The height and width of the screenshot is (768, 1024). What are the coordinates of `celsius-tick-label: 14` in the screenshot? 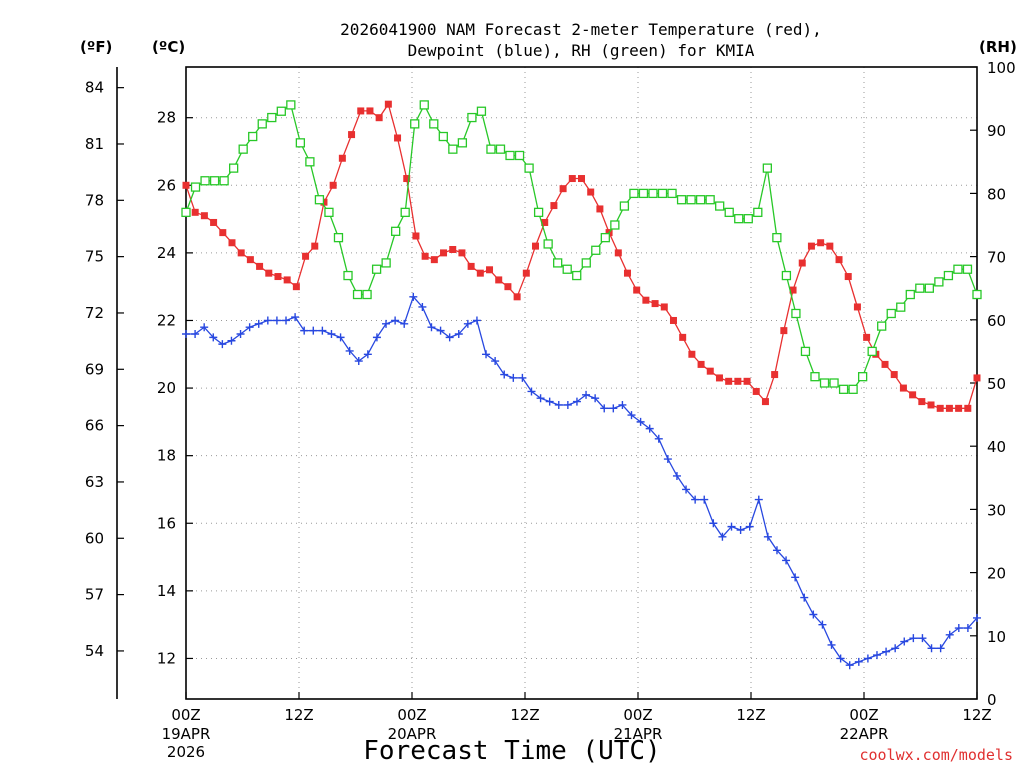 It's located at (166, 591).